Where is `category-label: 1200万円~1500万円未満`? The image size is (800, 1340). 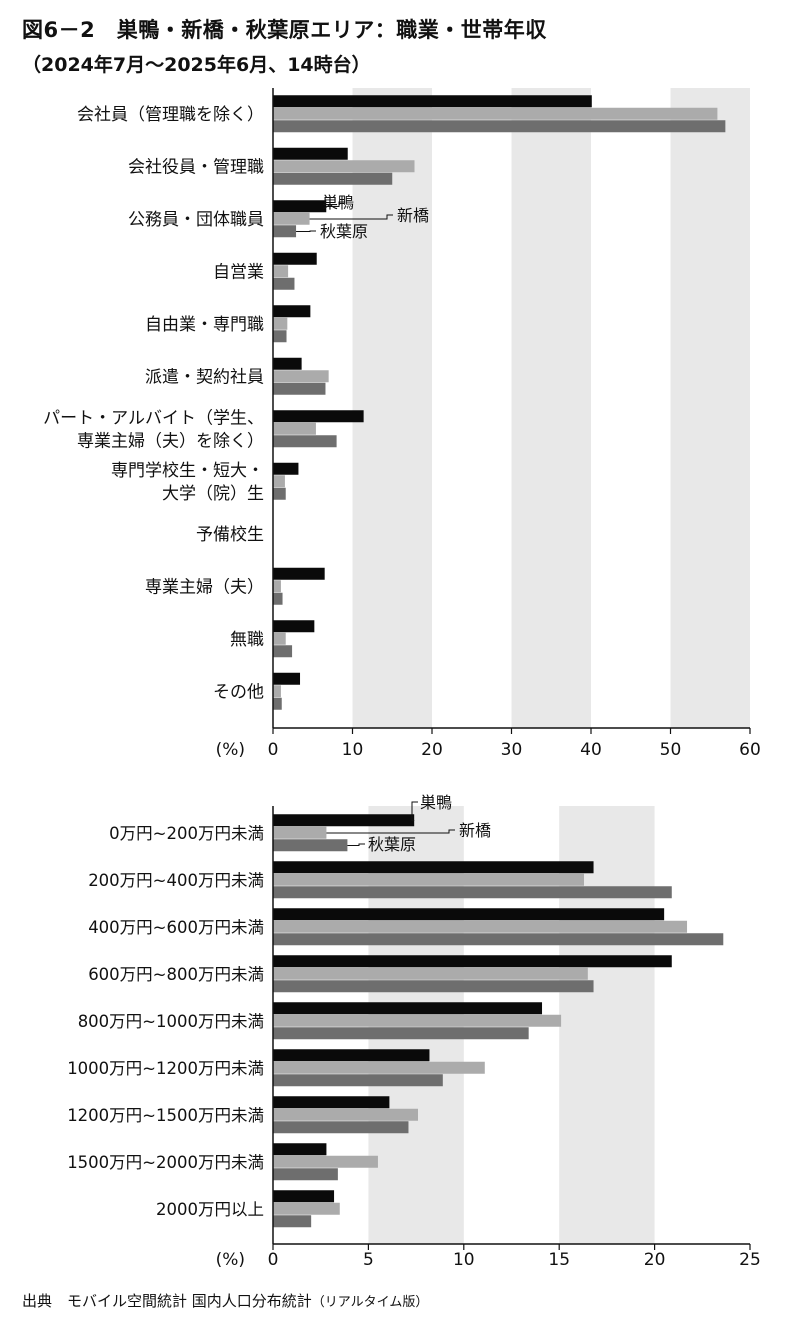 category-label: 1200万円~1500万円未満 is located at coordinates (165, 1115).